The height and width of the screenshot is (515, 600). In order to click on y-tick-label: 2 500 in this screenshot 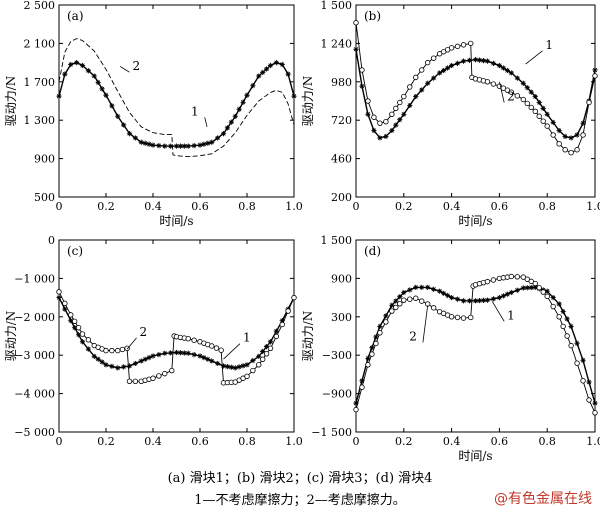, I will do `click(40, 6)`.